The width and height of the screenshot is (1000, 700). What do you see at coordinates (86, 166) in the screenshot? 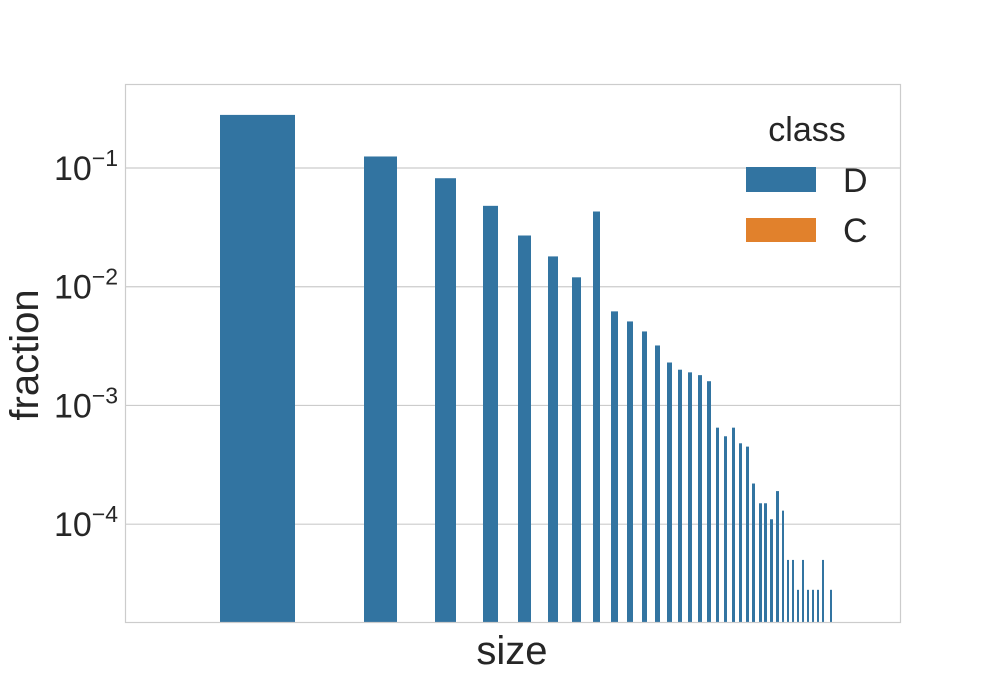
I see `y-tick-label-0: 10⁻¹` at bounding box center [86, 166].